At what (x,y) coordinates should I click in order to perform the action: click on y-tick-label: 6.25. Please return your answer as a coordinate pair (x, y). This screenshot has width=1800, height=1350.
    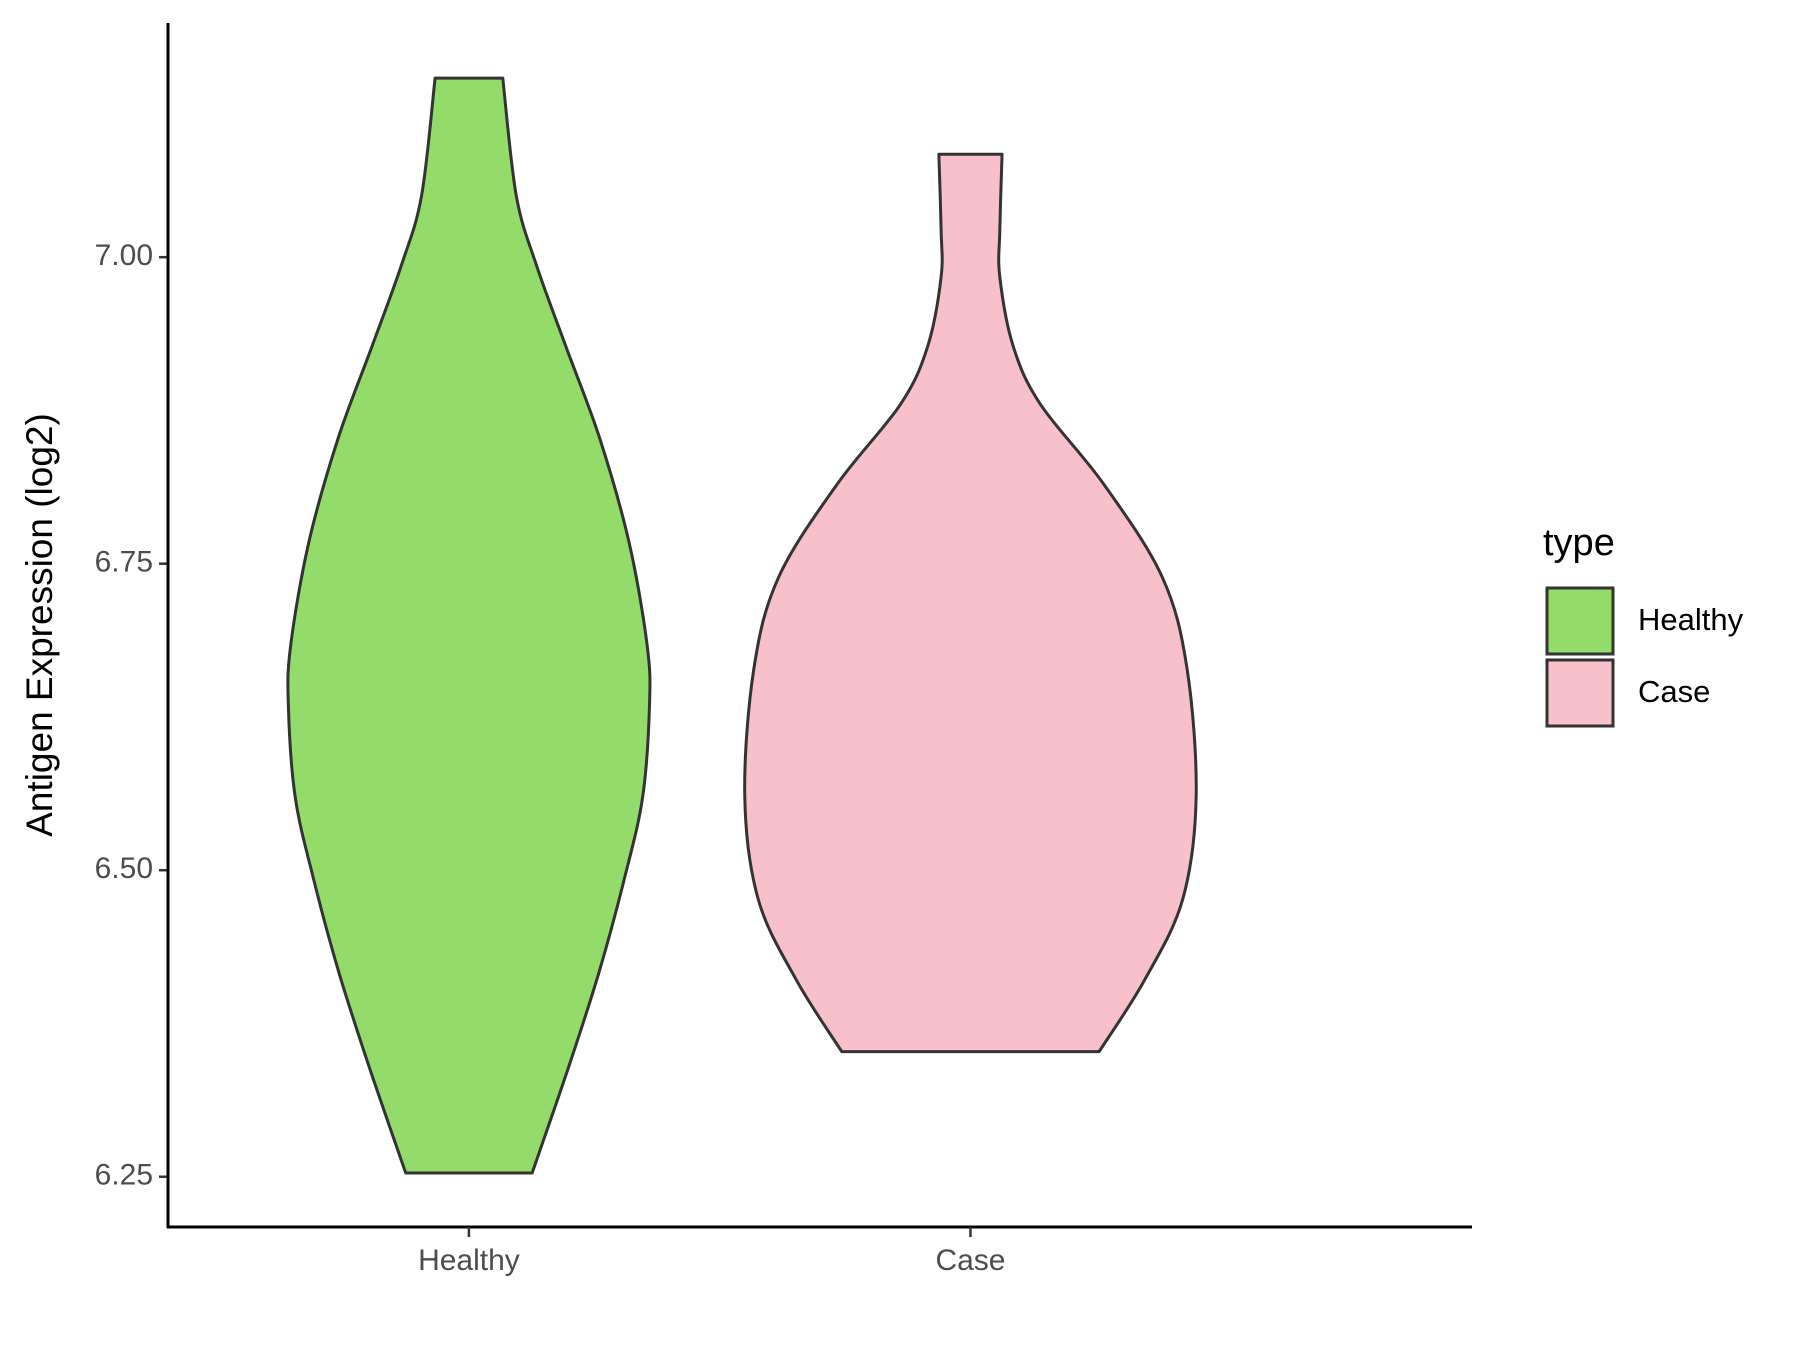
    Looking at the image, I should click on (124, 1175).